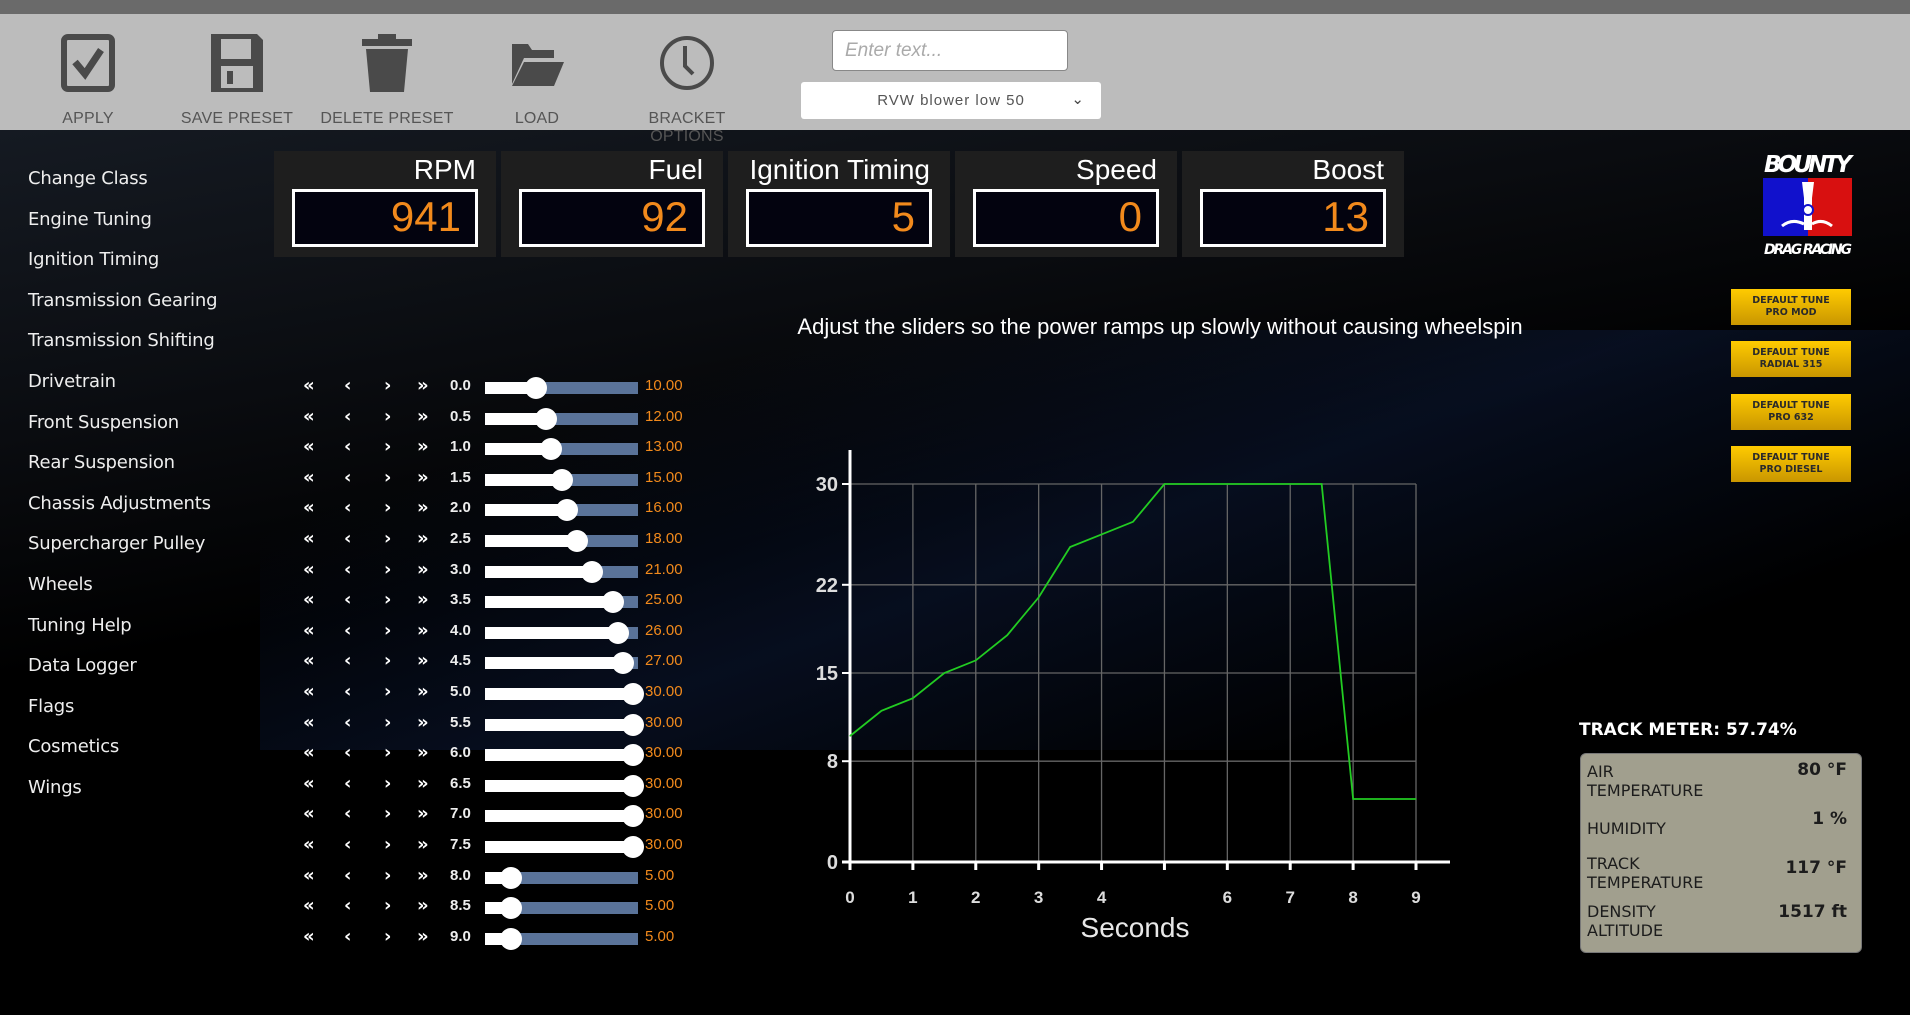 The height and width of the screenshot is (1015, 1910). What do you see at coordinates (1791, 412) in the screenshot?
I see `default-tune-button: DEFAULT TUNE PRO 632` at bounding box center [1791, 412].